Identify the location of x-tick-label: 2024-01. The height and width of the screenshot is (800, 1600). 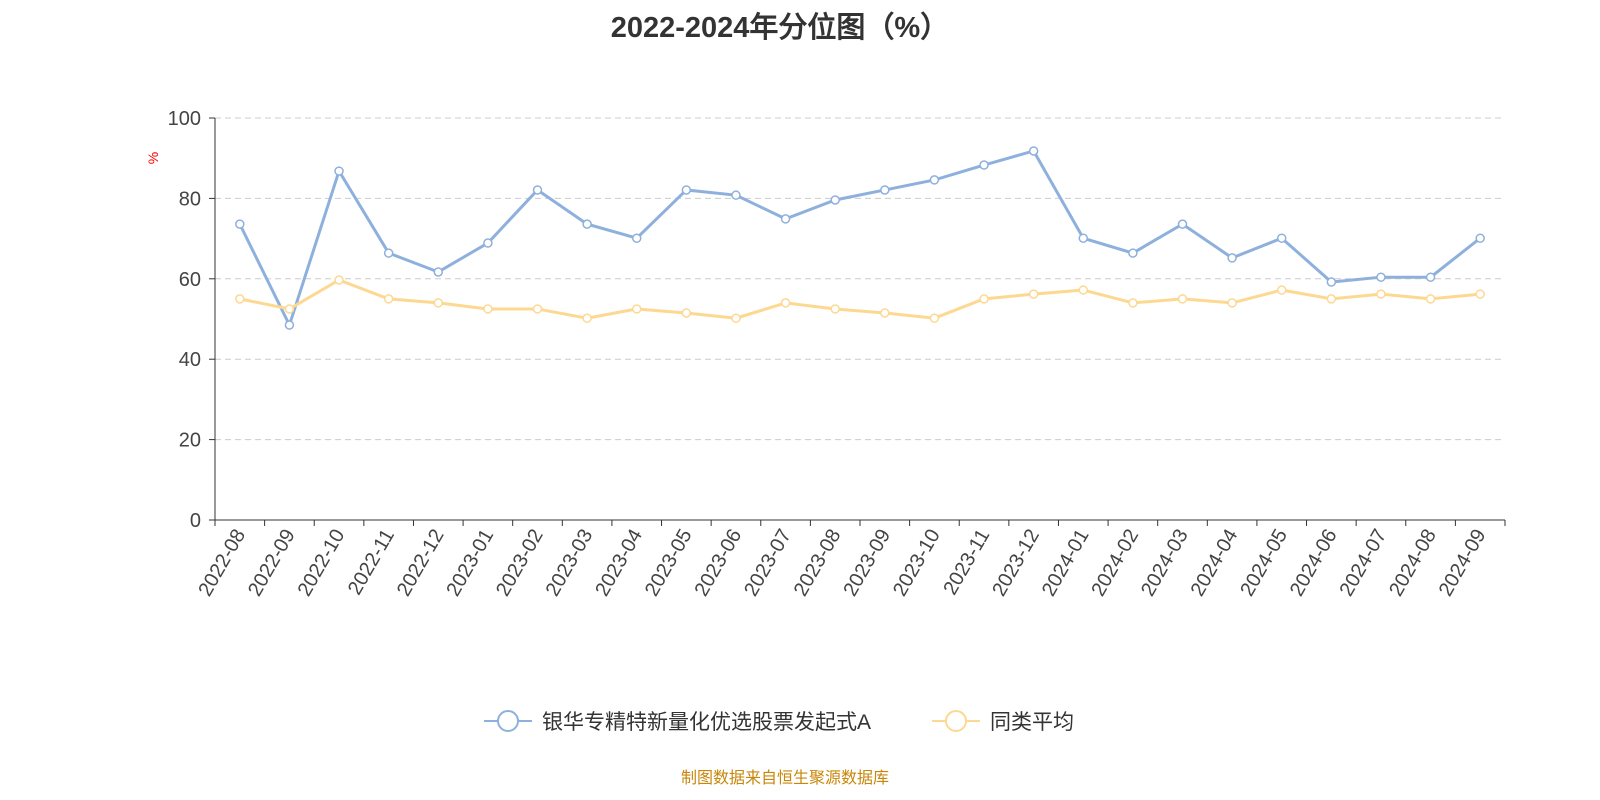
(1066, 563).